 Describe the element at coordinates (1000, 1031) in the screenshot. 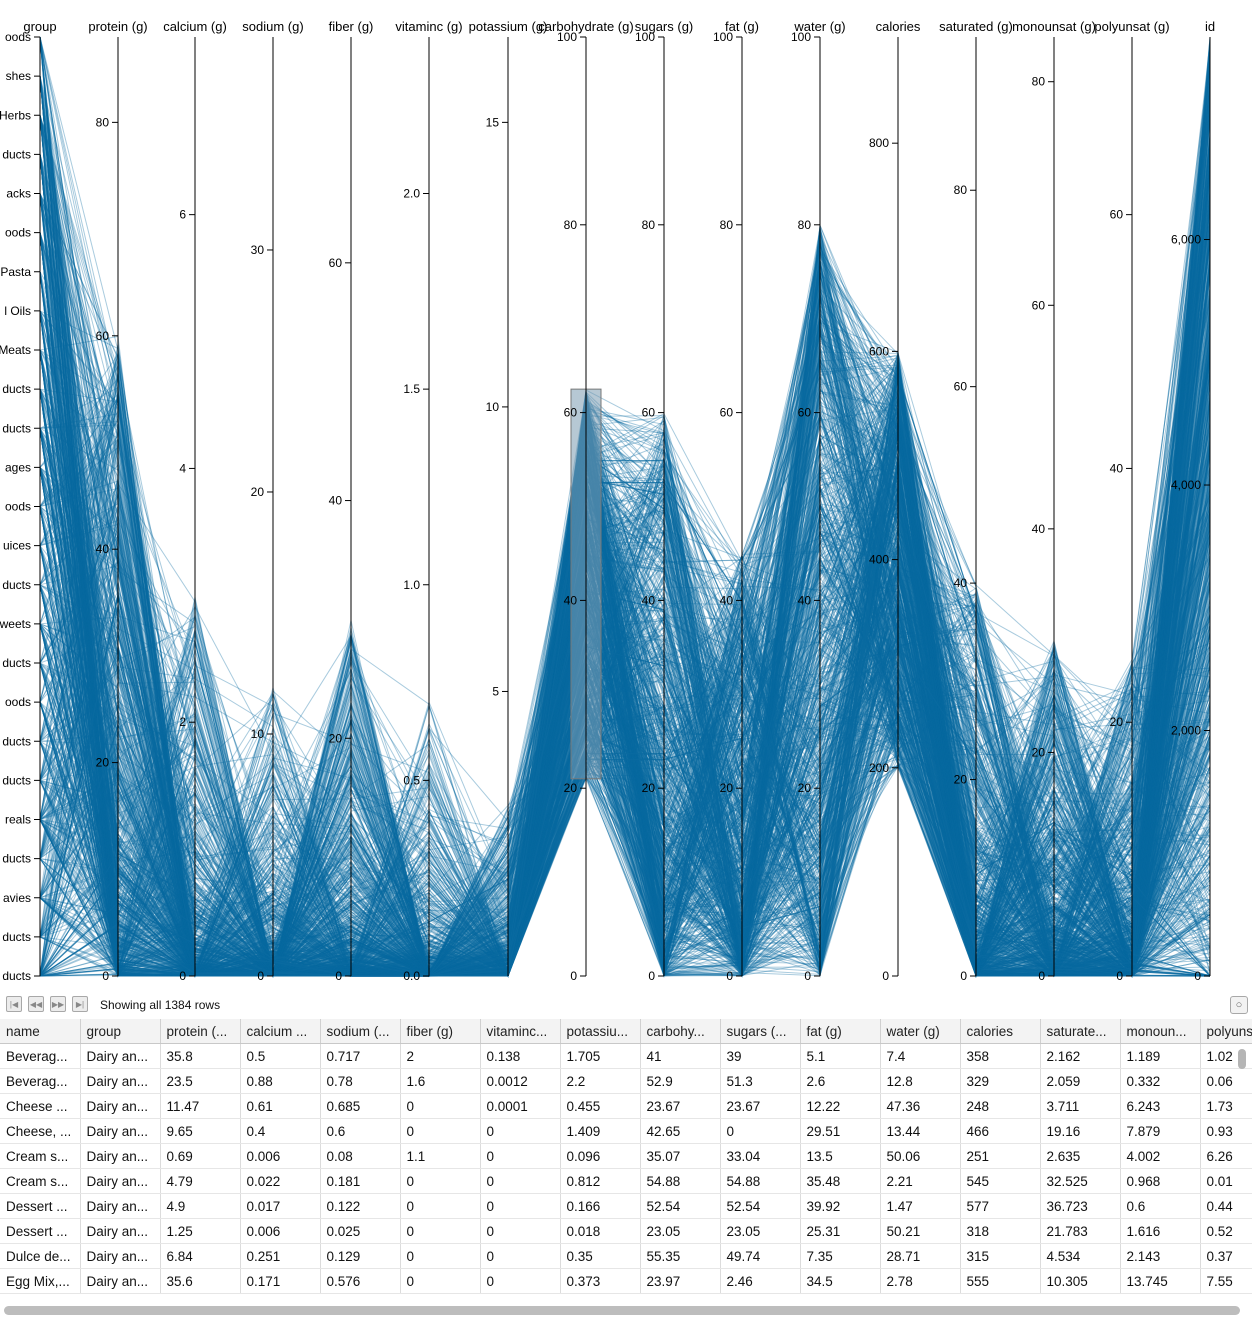

I see `column-header: calories` at that location.